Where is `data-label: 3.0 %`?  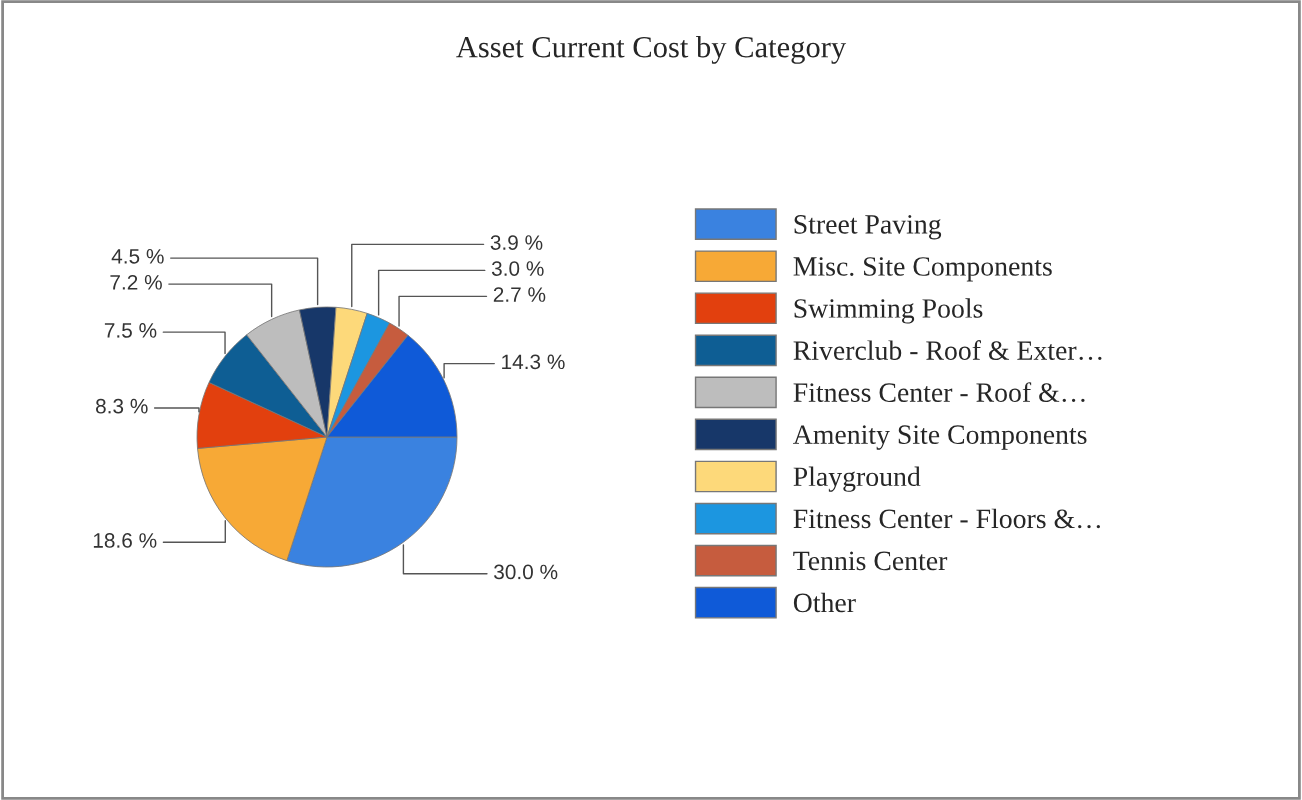
data-label: 3.0 % is located at coordinates (517, 268).